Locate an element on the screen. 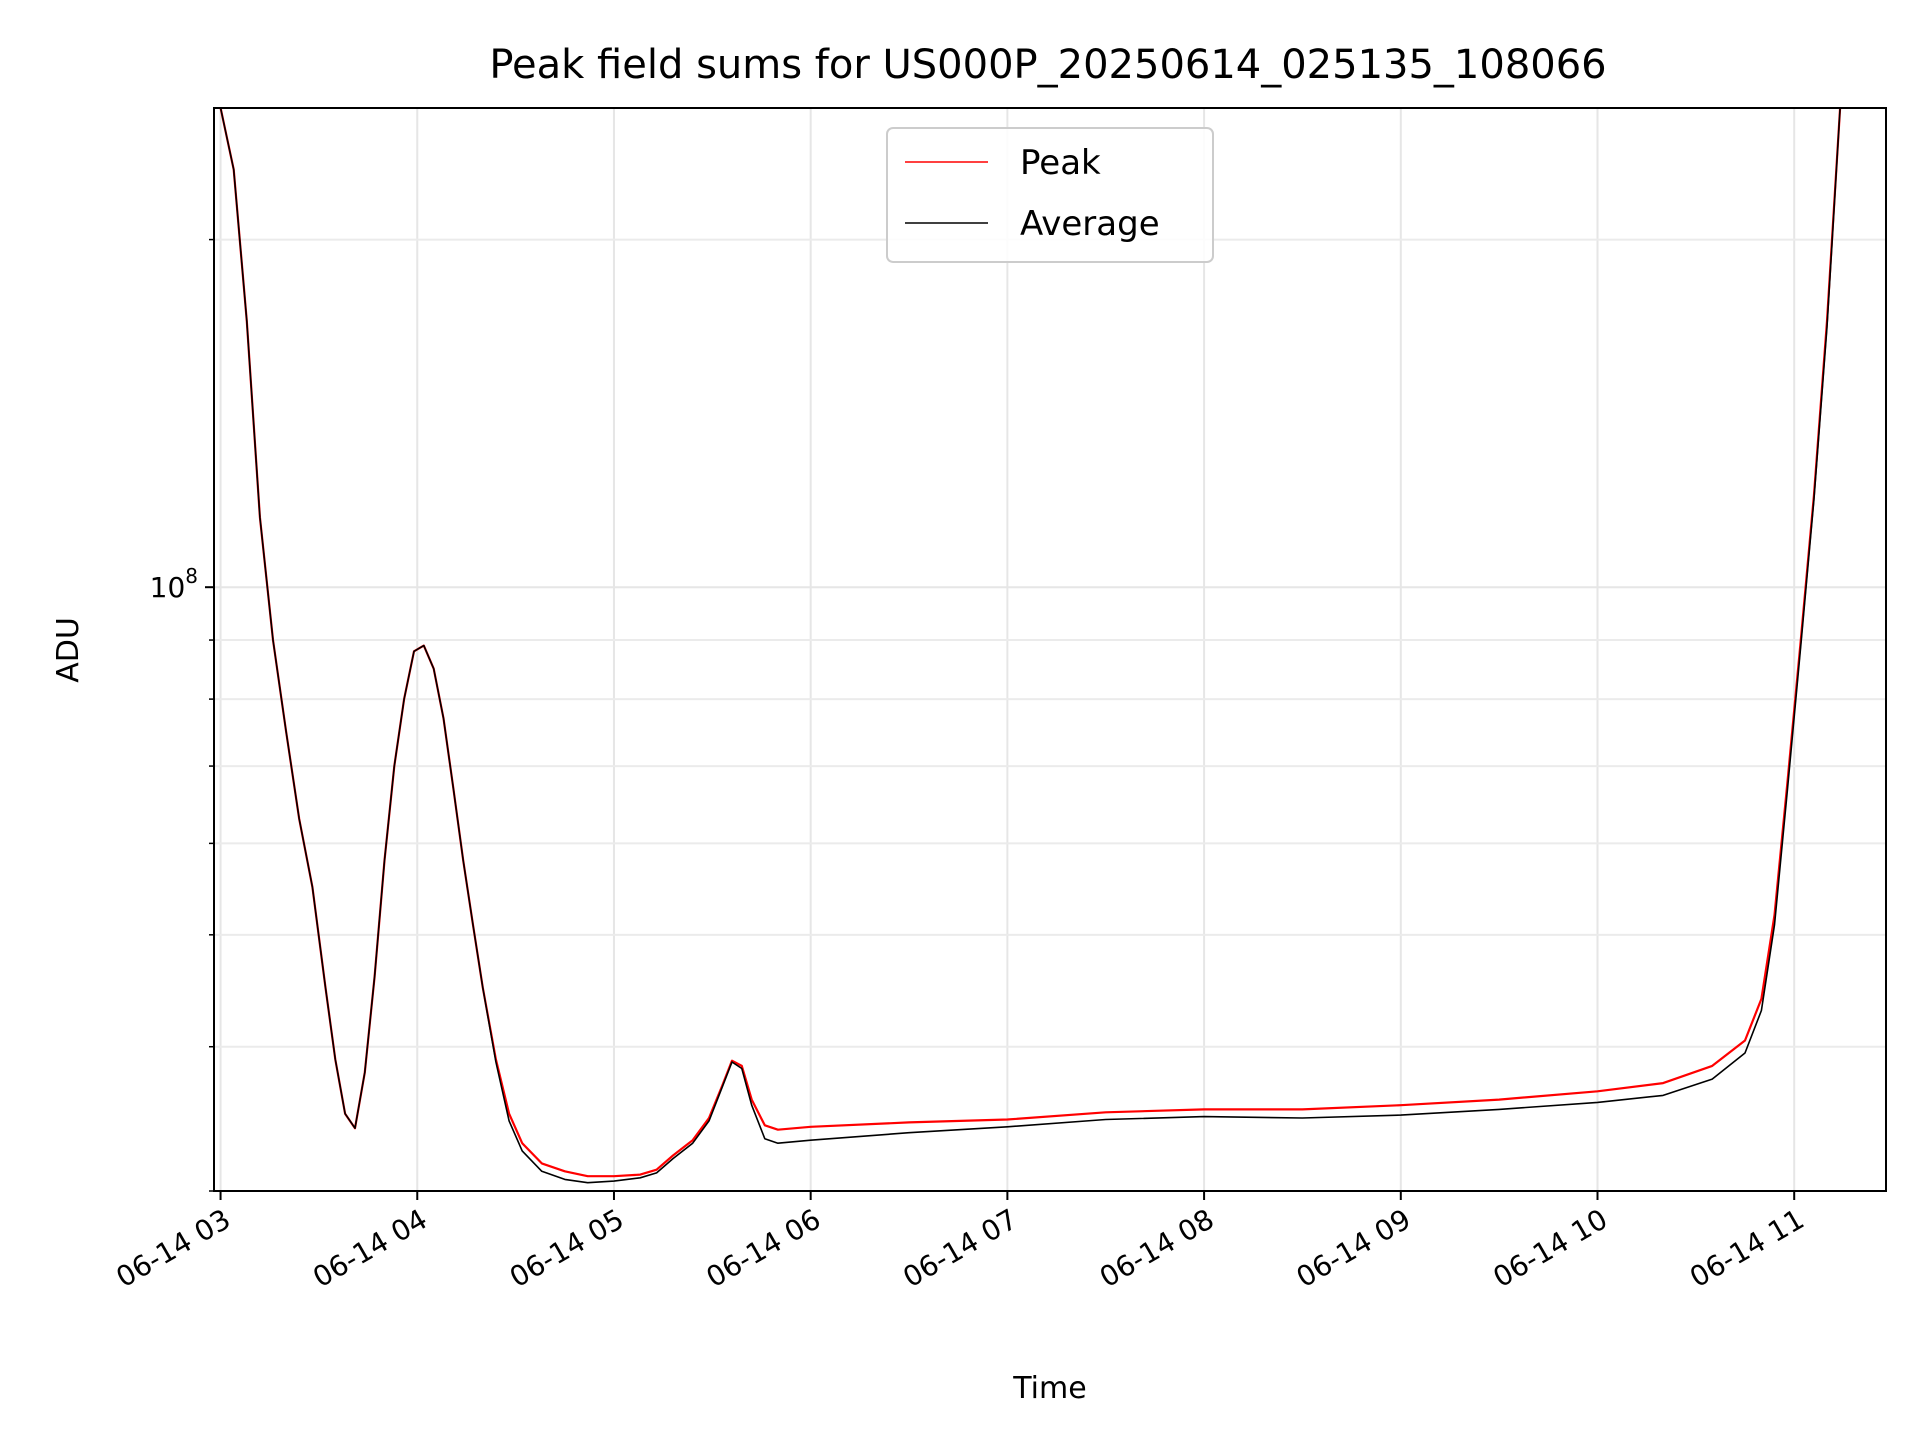 This screenshot has height=1440, width=1920. y-axis-label: ADU is located at coordinates (68, 650).